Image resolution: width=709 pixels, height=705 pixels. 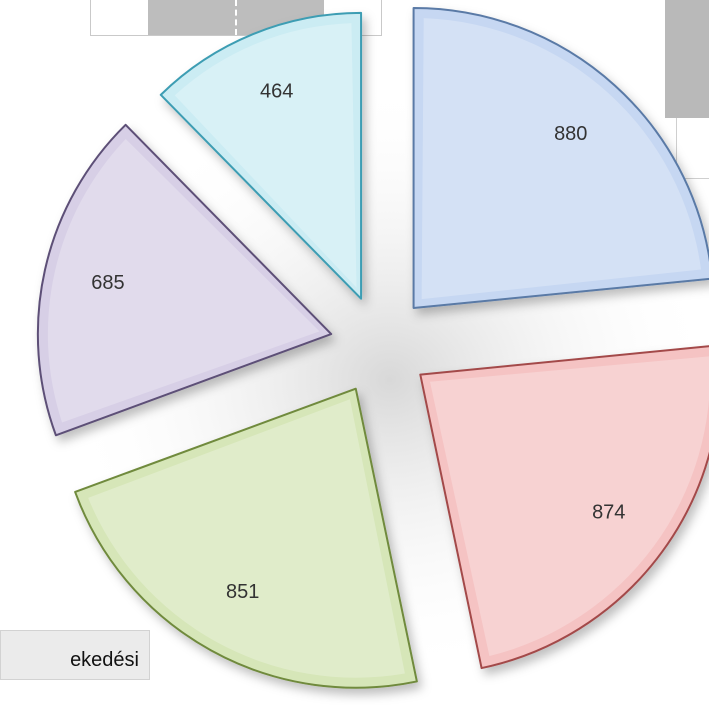 I want to click on data-label-880: 880, so click(x=570, y=134).